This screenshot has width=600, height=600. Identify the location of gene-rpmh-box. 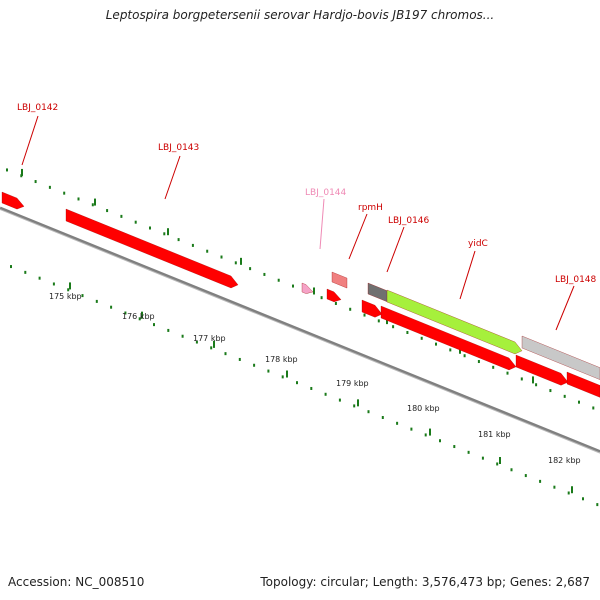
(339, 280).